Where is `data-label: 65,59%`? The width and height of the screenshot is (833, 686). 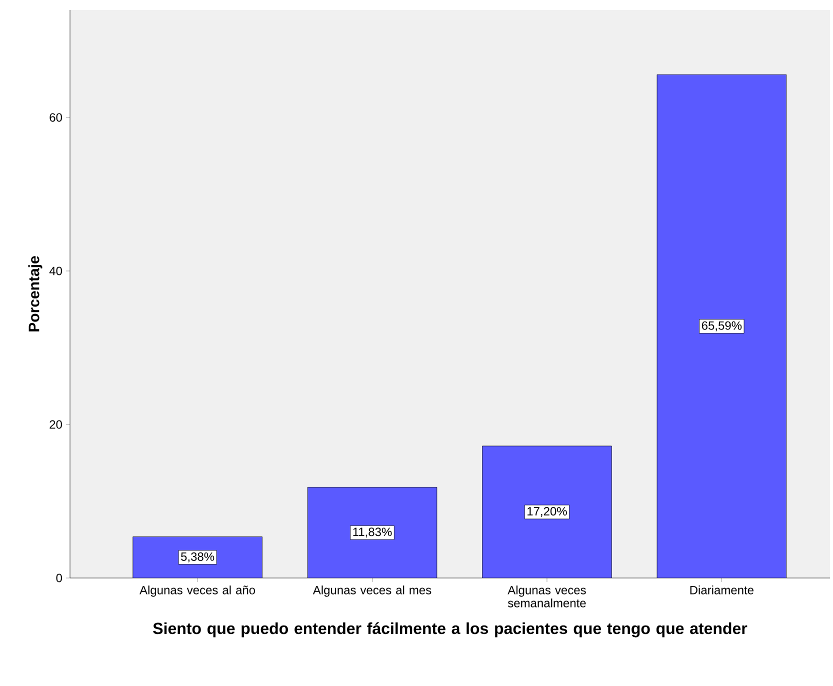 data-label: 65,59% is located at coordinates (722, 326).